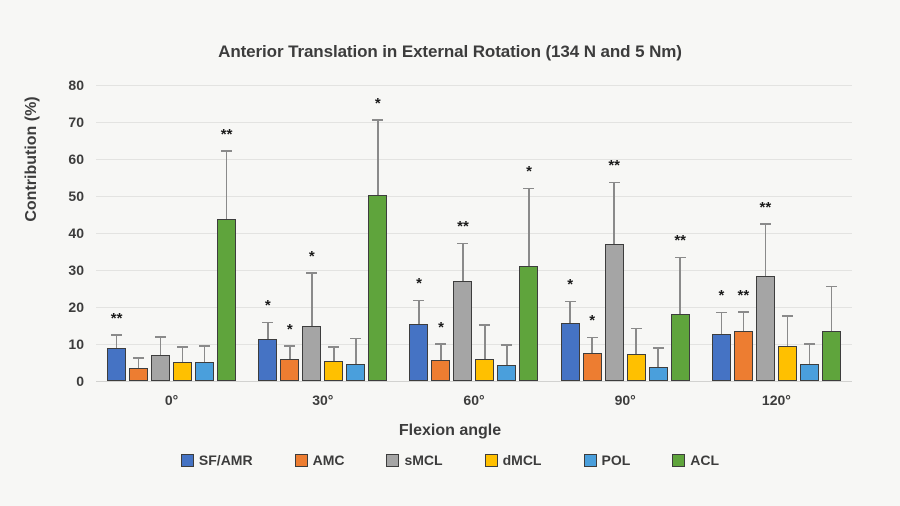 This screenshot has width=900, height=506. What do you see at coordinates (117, 233) in the screenshot?
I see `bar-sfamr-0: **` at bounding box center [117, 233].